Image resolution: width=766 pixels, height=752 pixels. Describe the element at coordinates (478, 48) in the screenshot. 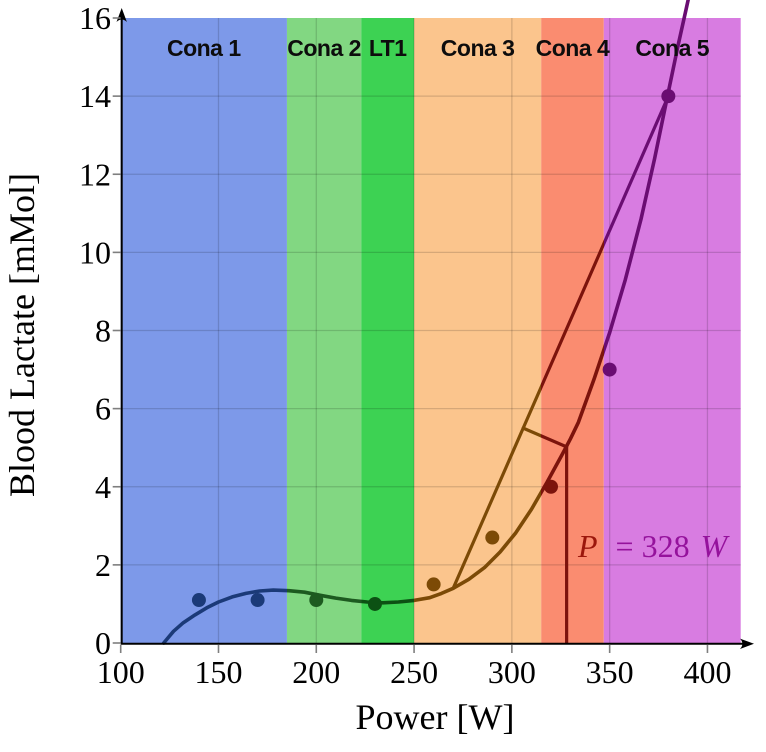

I see `zone-label-cona-3: Cona 3` at that location.